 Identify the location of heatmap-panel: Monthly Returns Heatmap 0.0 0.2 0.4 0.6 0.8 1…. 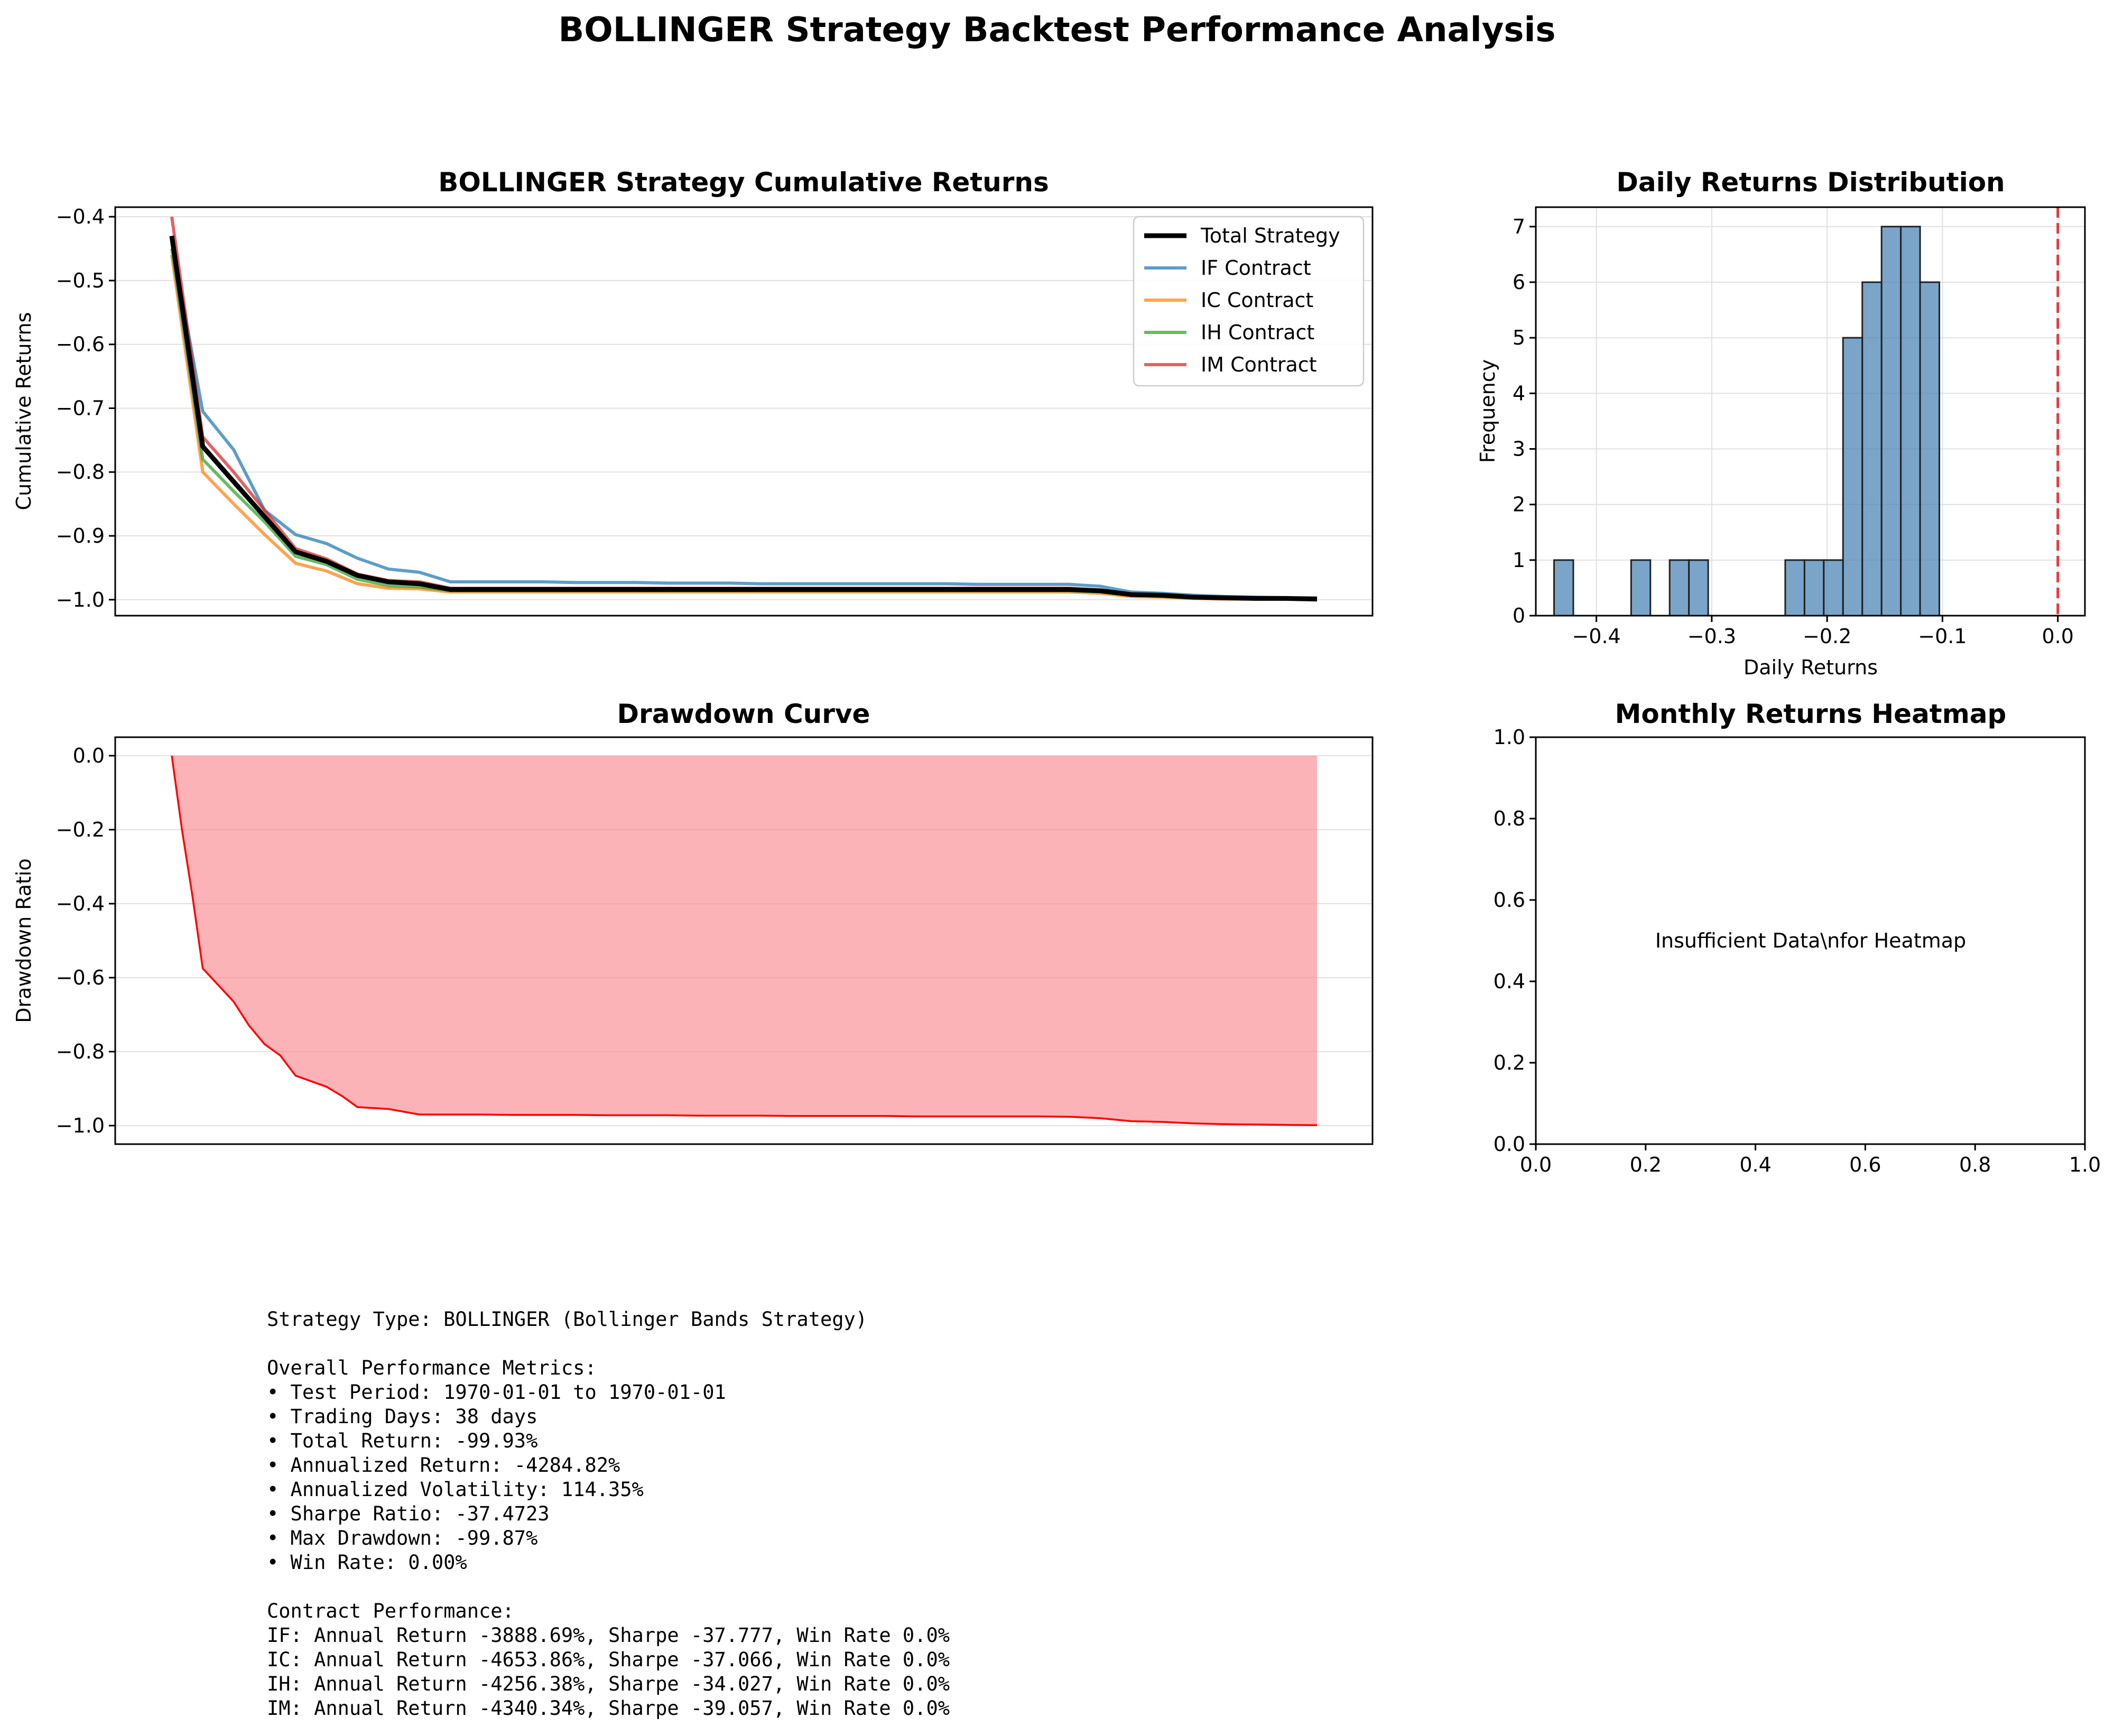
(1797, 937).